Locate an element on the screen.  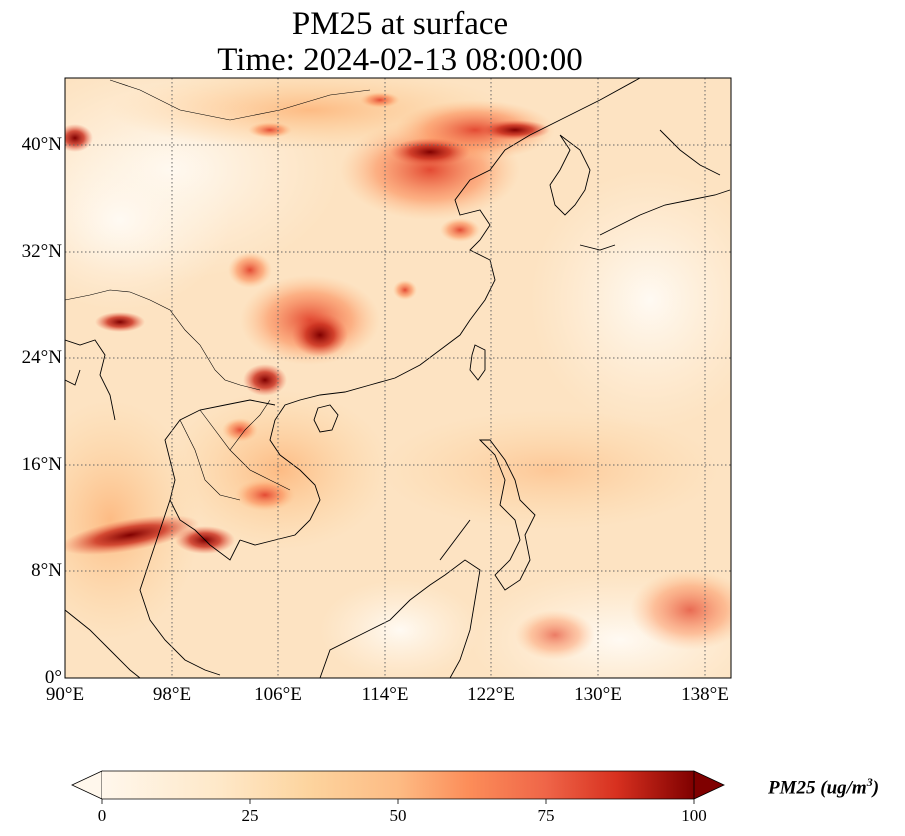
lat-label-32n: 32°N is located at coordinates (41, 251).